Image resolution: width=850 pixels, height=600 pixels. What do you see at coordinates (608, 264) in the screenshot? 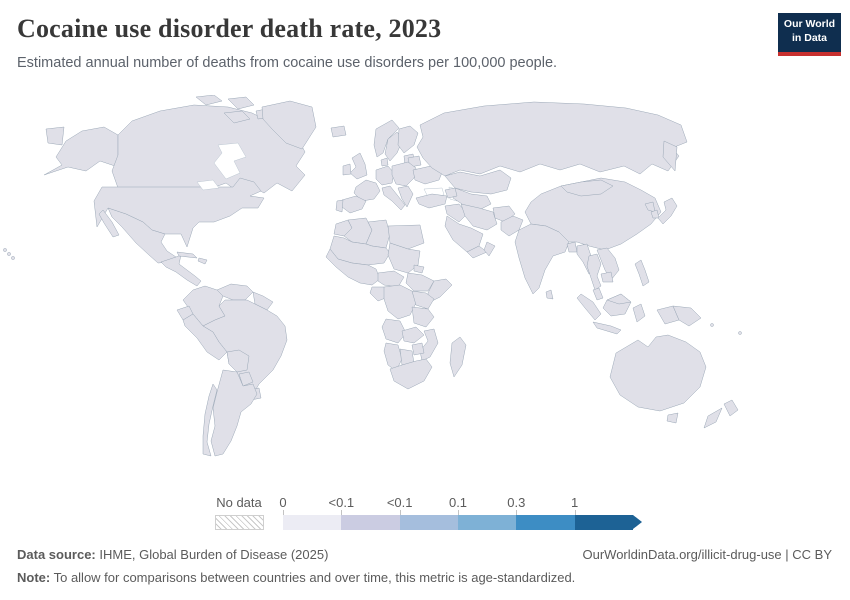
I see `country-vietnam-laos` at bounding box center [608, 264].